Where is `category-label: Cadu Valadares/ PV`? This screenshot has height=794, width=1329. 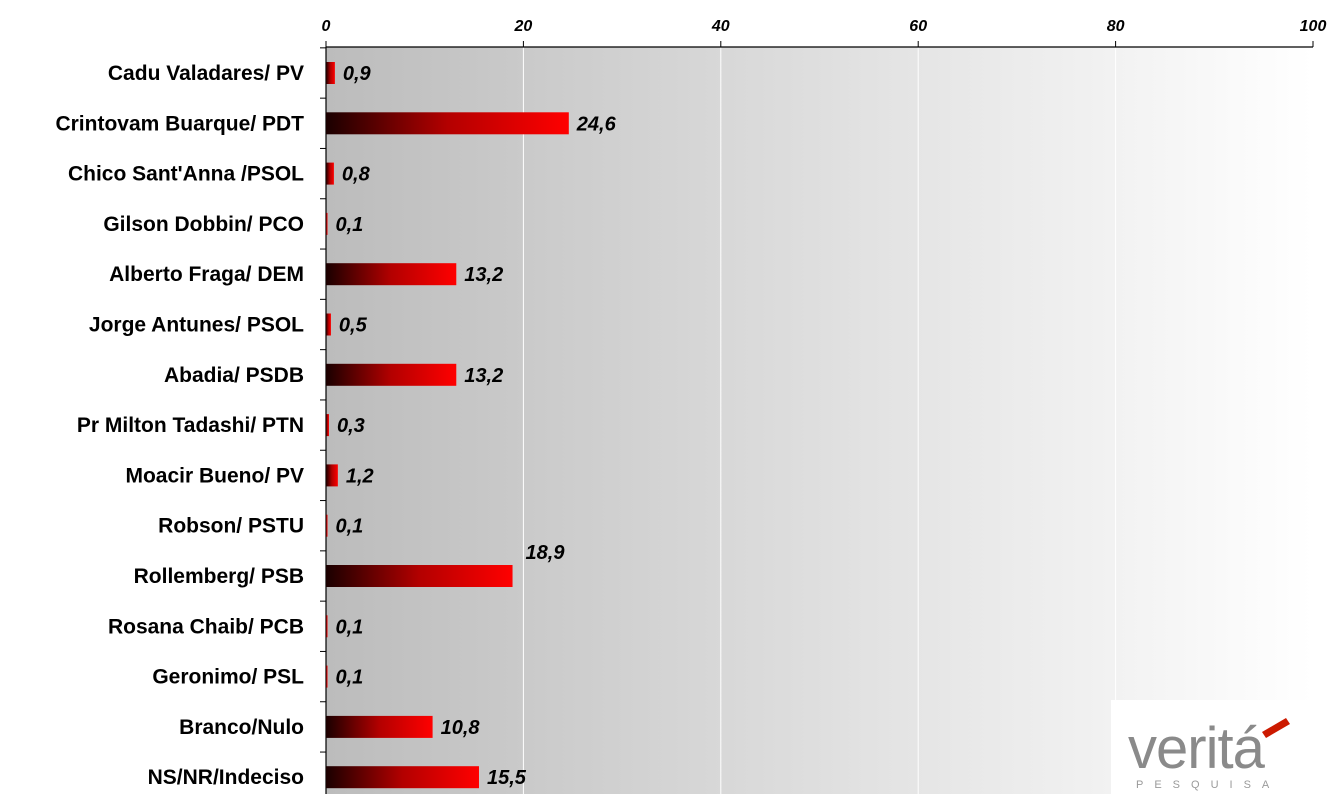
category-label: Cadu Valadares/ PV is located at coordinates (206, 73).